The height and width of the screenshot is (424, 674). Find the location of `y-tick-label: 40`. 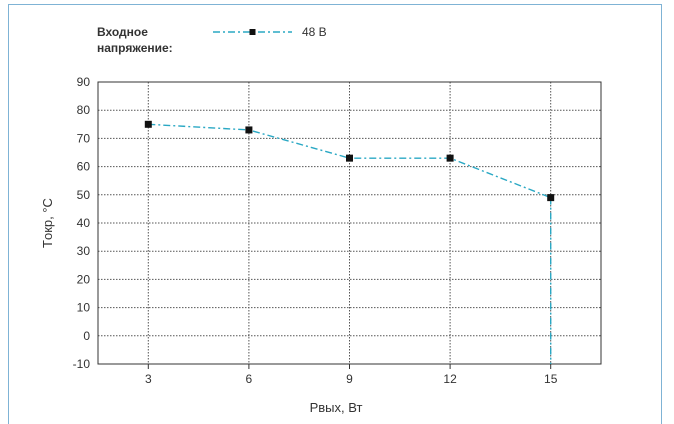

y-tick-label: 40 is located at coordinates (84, 223).